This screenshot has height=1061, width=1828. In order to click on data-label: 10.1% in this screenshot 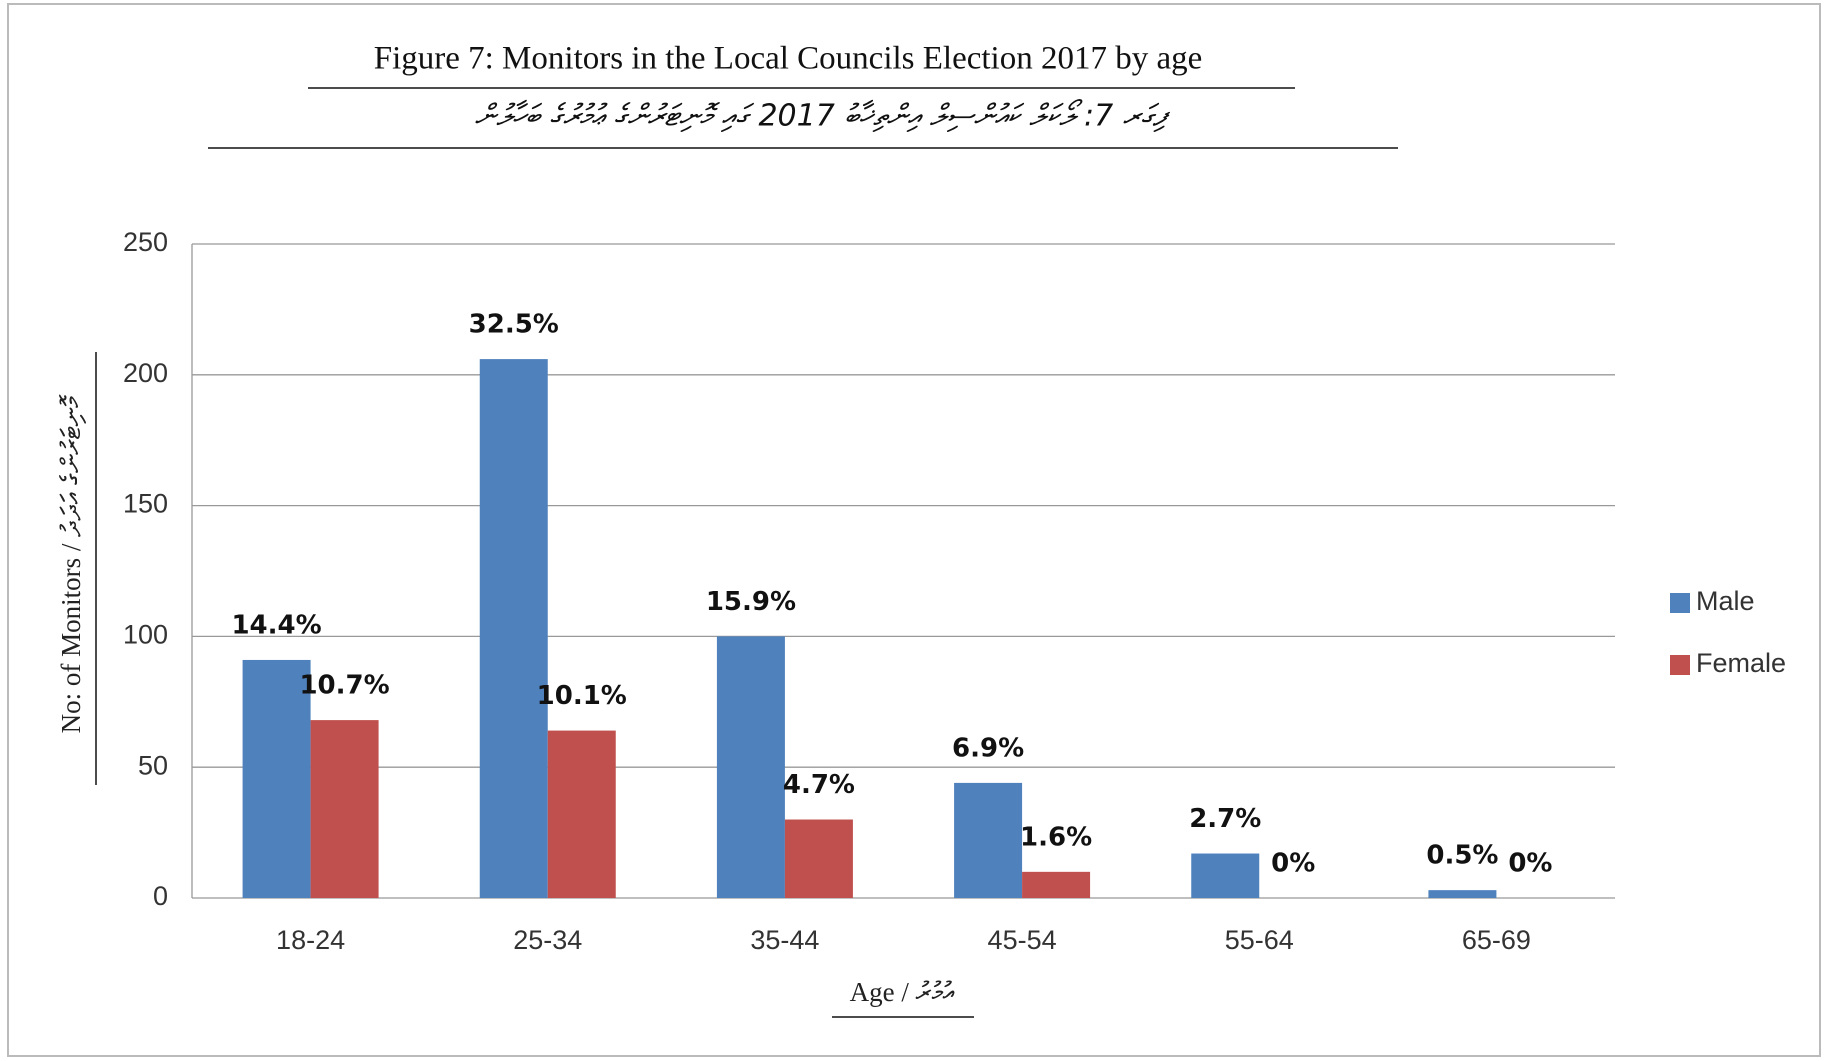, I will do `click(582, 696)`.